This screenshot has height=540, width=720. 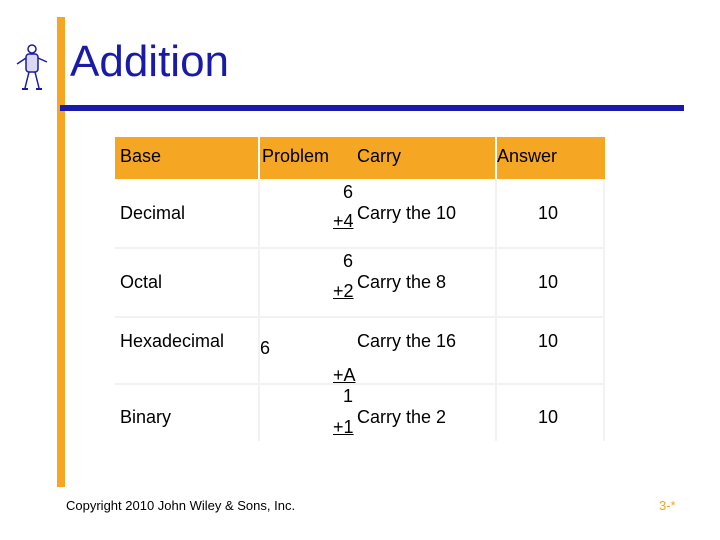 What do you see at coordinates (343, 221) in the screenshot?
I see `problem-addend: +4` at bounding box center [343, 221].